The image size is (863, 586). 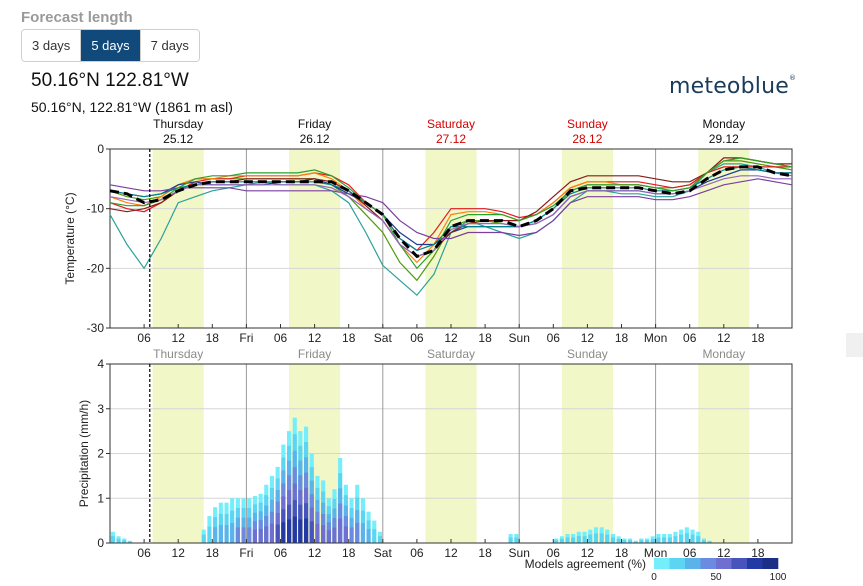 What do you see at coordinates (246, 553) in the screenshot?
I see `precipitation-x-tick-label: Fri` at bounding box center [246, 553].